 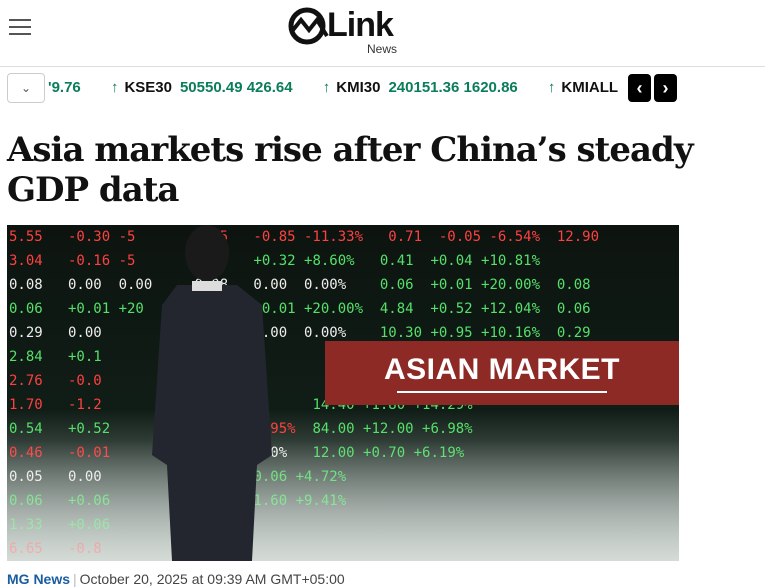 I want to click on ticker-item: ↑ KSE30 50550.49 426.64, so click(x=202, y=88).